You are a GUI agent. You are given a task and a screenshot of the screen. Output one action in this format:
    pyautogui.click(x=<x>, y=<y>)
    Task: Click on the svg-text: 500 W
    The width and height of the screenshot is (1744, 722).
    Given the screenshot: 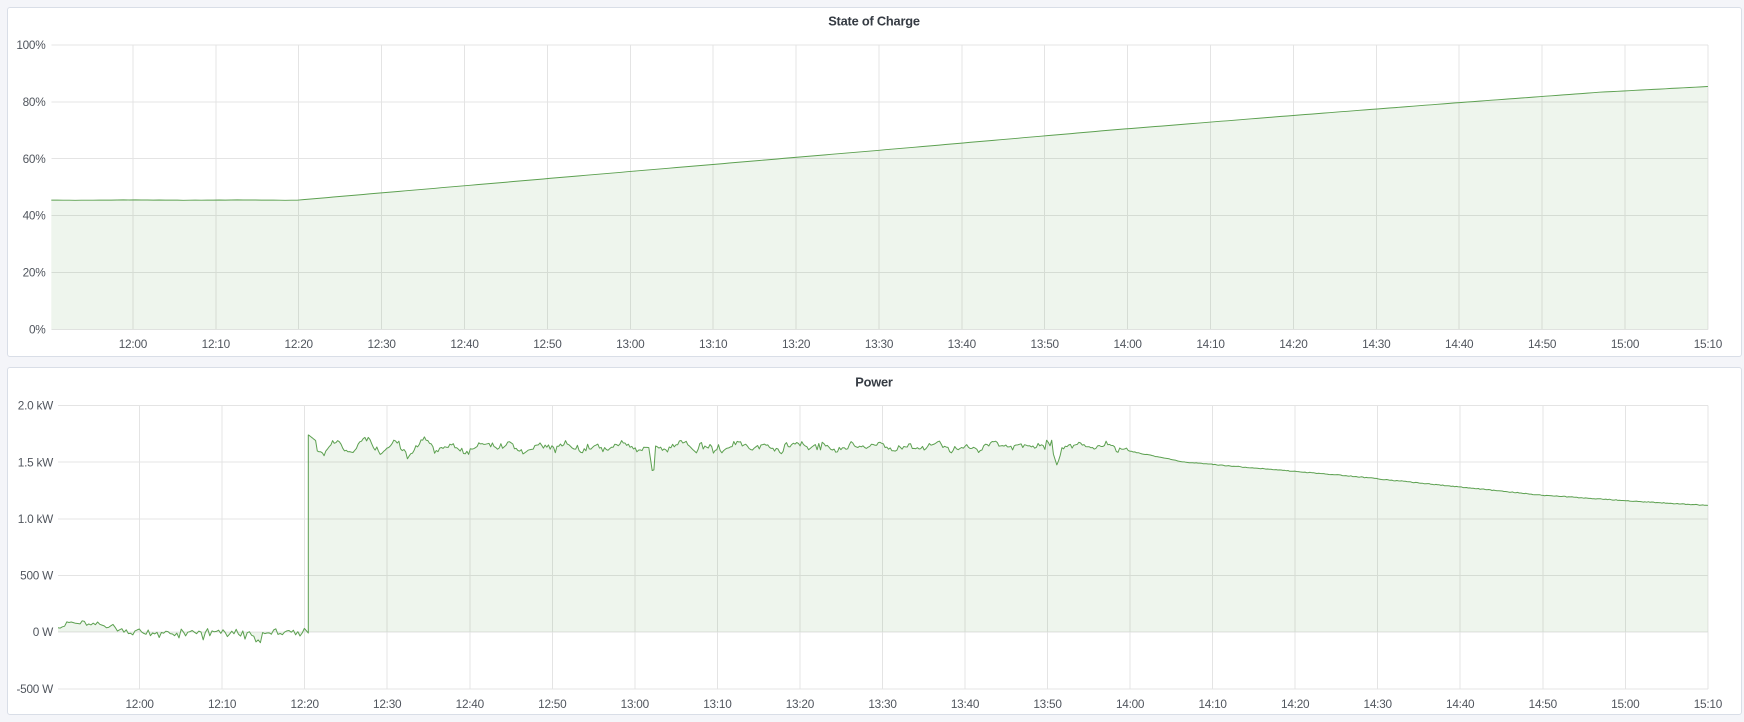 What is the action you would take?
    pyautogui.click(x=37, y=576)
    